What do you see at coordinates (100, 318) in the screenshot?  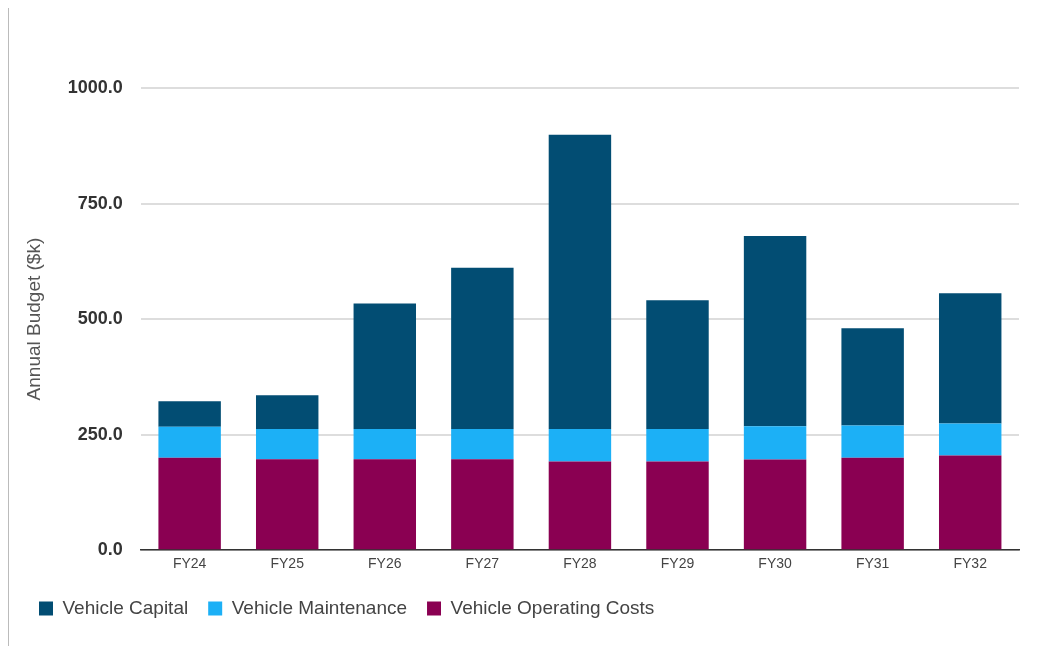 I see `y-tick-label: 500.0` at bounding box center [100, 318].